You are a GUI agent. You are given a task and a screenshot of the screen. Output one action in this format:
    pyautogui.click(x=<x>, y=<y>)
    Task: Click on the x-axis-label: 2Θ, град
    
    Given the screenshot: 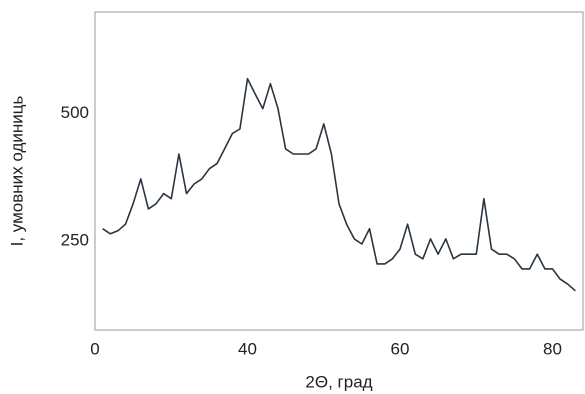 What is the action you would take?
    pyautogui.click(x=338, y=381)
    